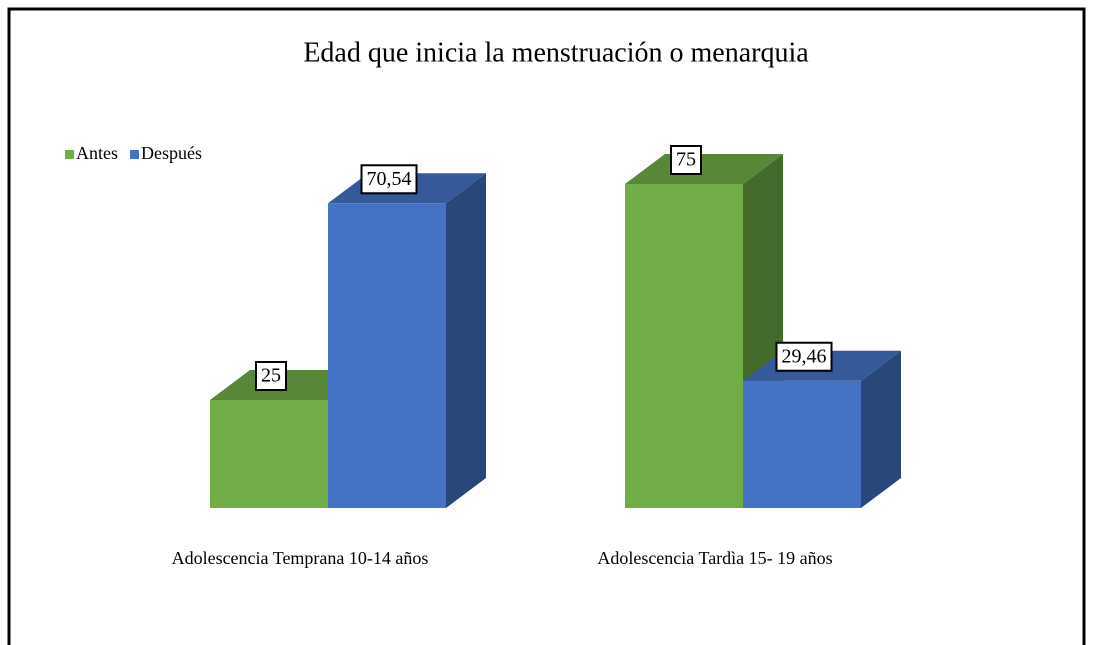 The width and height of the screenshot is (1095, 645). I want to click on data-label: 25, so click(271, 376).